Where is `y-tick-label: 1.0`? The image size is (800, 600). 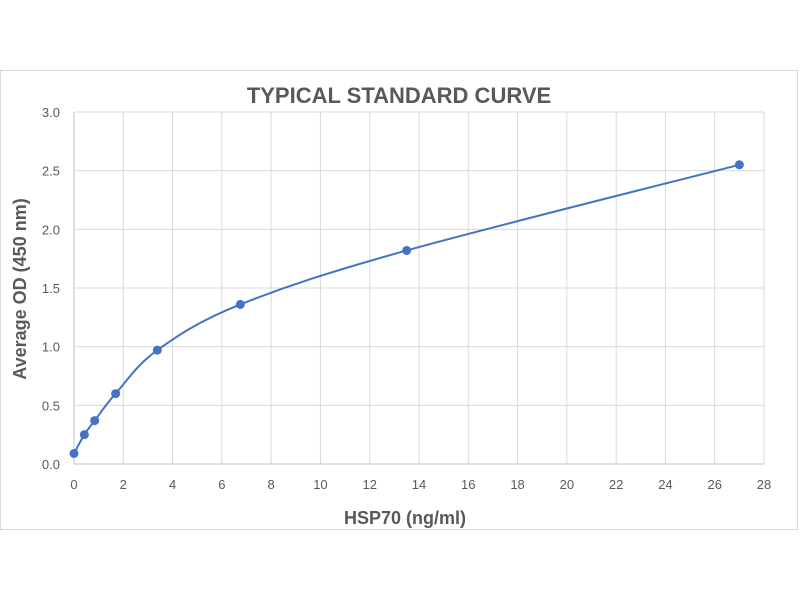
y-tick-label: 1.0 is located at coordinates (51, 347).